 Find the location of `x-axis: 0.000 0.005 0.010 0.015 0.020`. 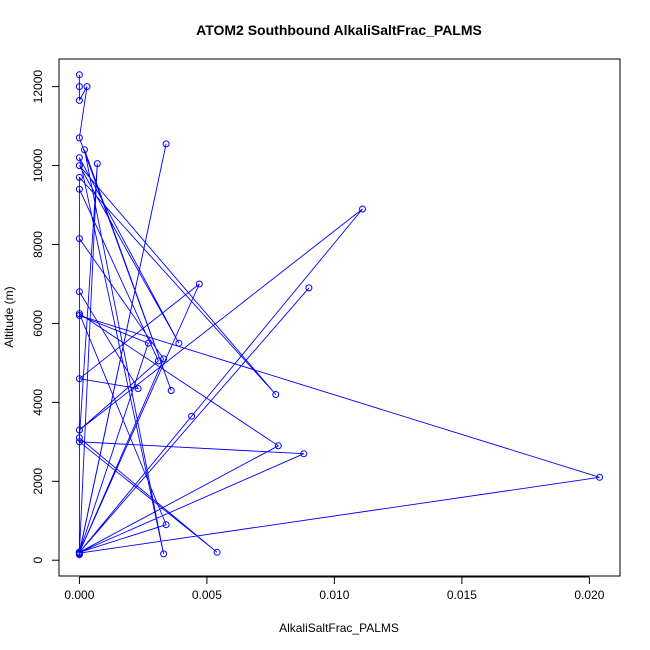

x-axis: 0.000 0.005 0.010 0.015 0.020 is located at coordinates (334, 589).